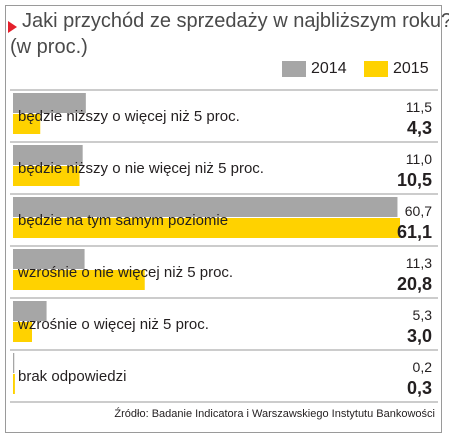 The height and width of the screenshot is (440, 449). I want to click on chart-subtitle: (w proc.), so click(49, 47).